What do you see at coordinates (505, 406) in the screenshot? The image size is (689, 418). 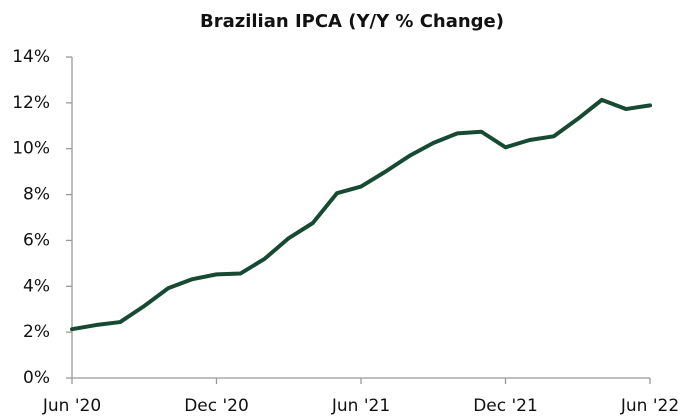 I see `x-tick-label: Dec '21` at bounding box center [505, 406].